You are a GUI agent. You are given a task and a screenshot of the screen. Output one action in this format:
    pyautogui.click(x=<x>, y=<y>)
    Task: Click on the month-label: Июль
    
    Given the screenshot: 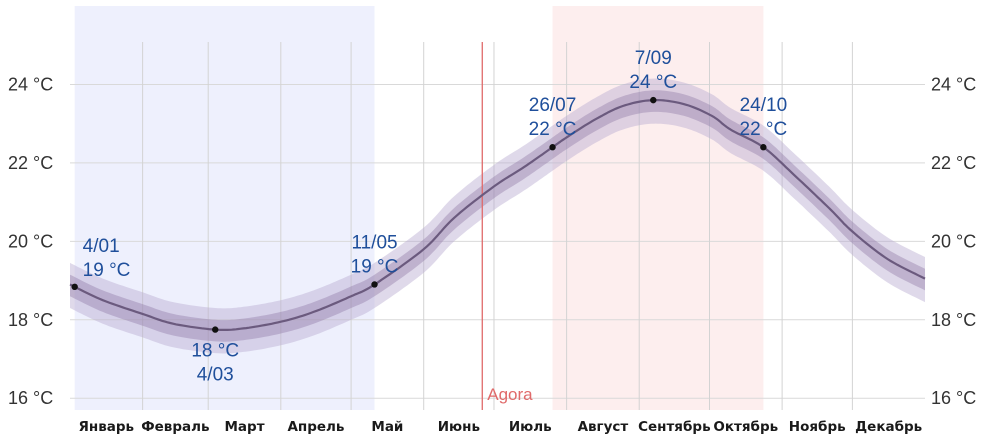 What is the action you would take?
    pyautogui.click(x=530, y=427)
    